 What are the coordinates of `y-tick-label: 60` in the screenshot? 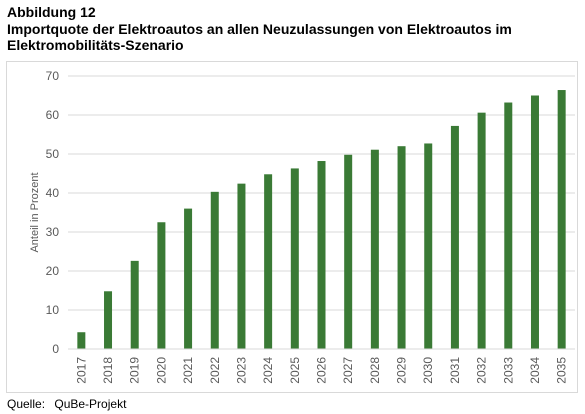 It's located at (53, 115).